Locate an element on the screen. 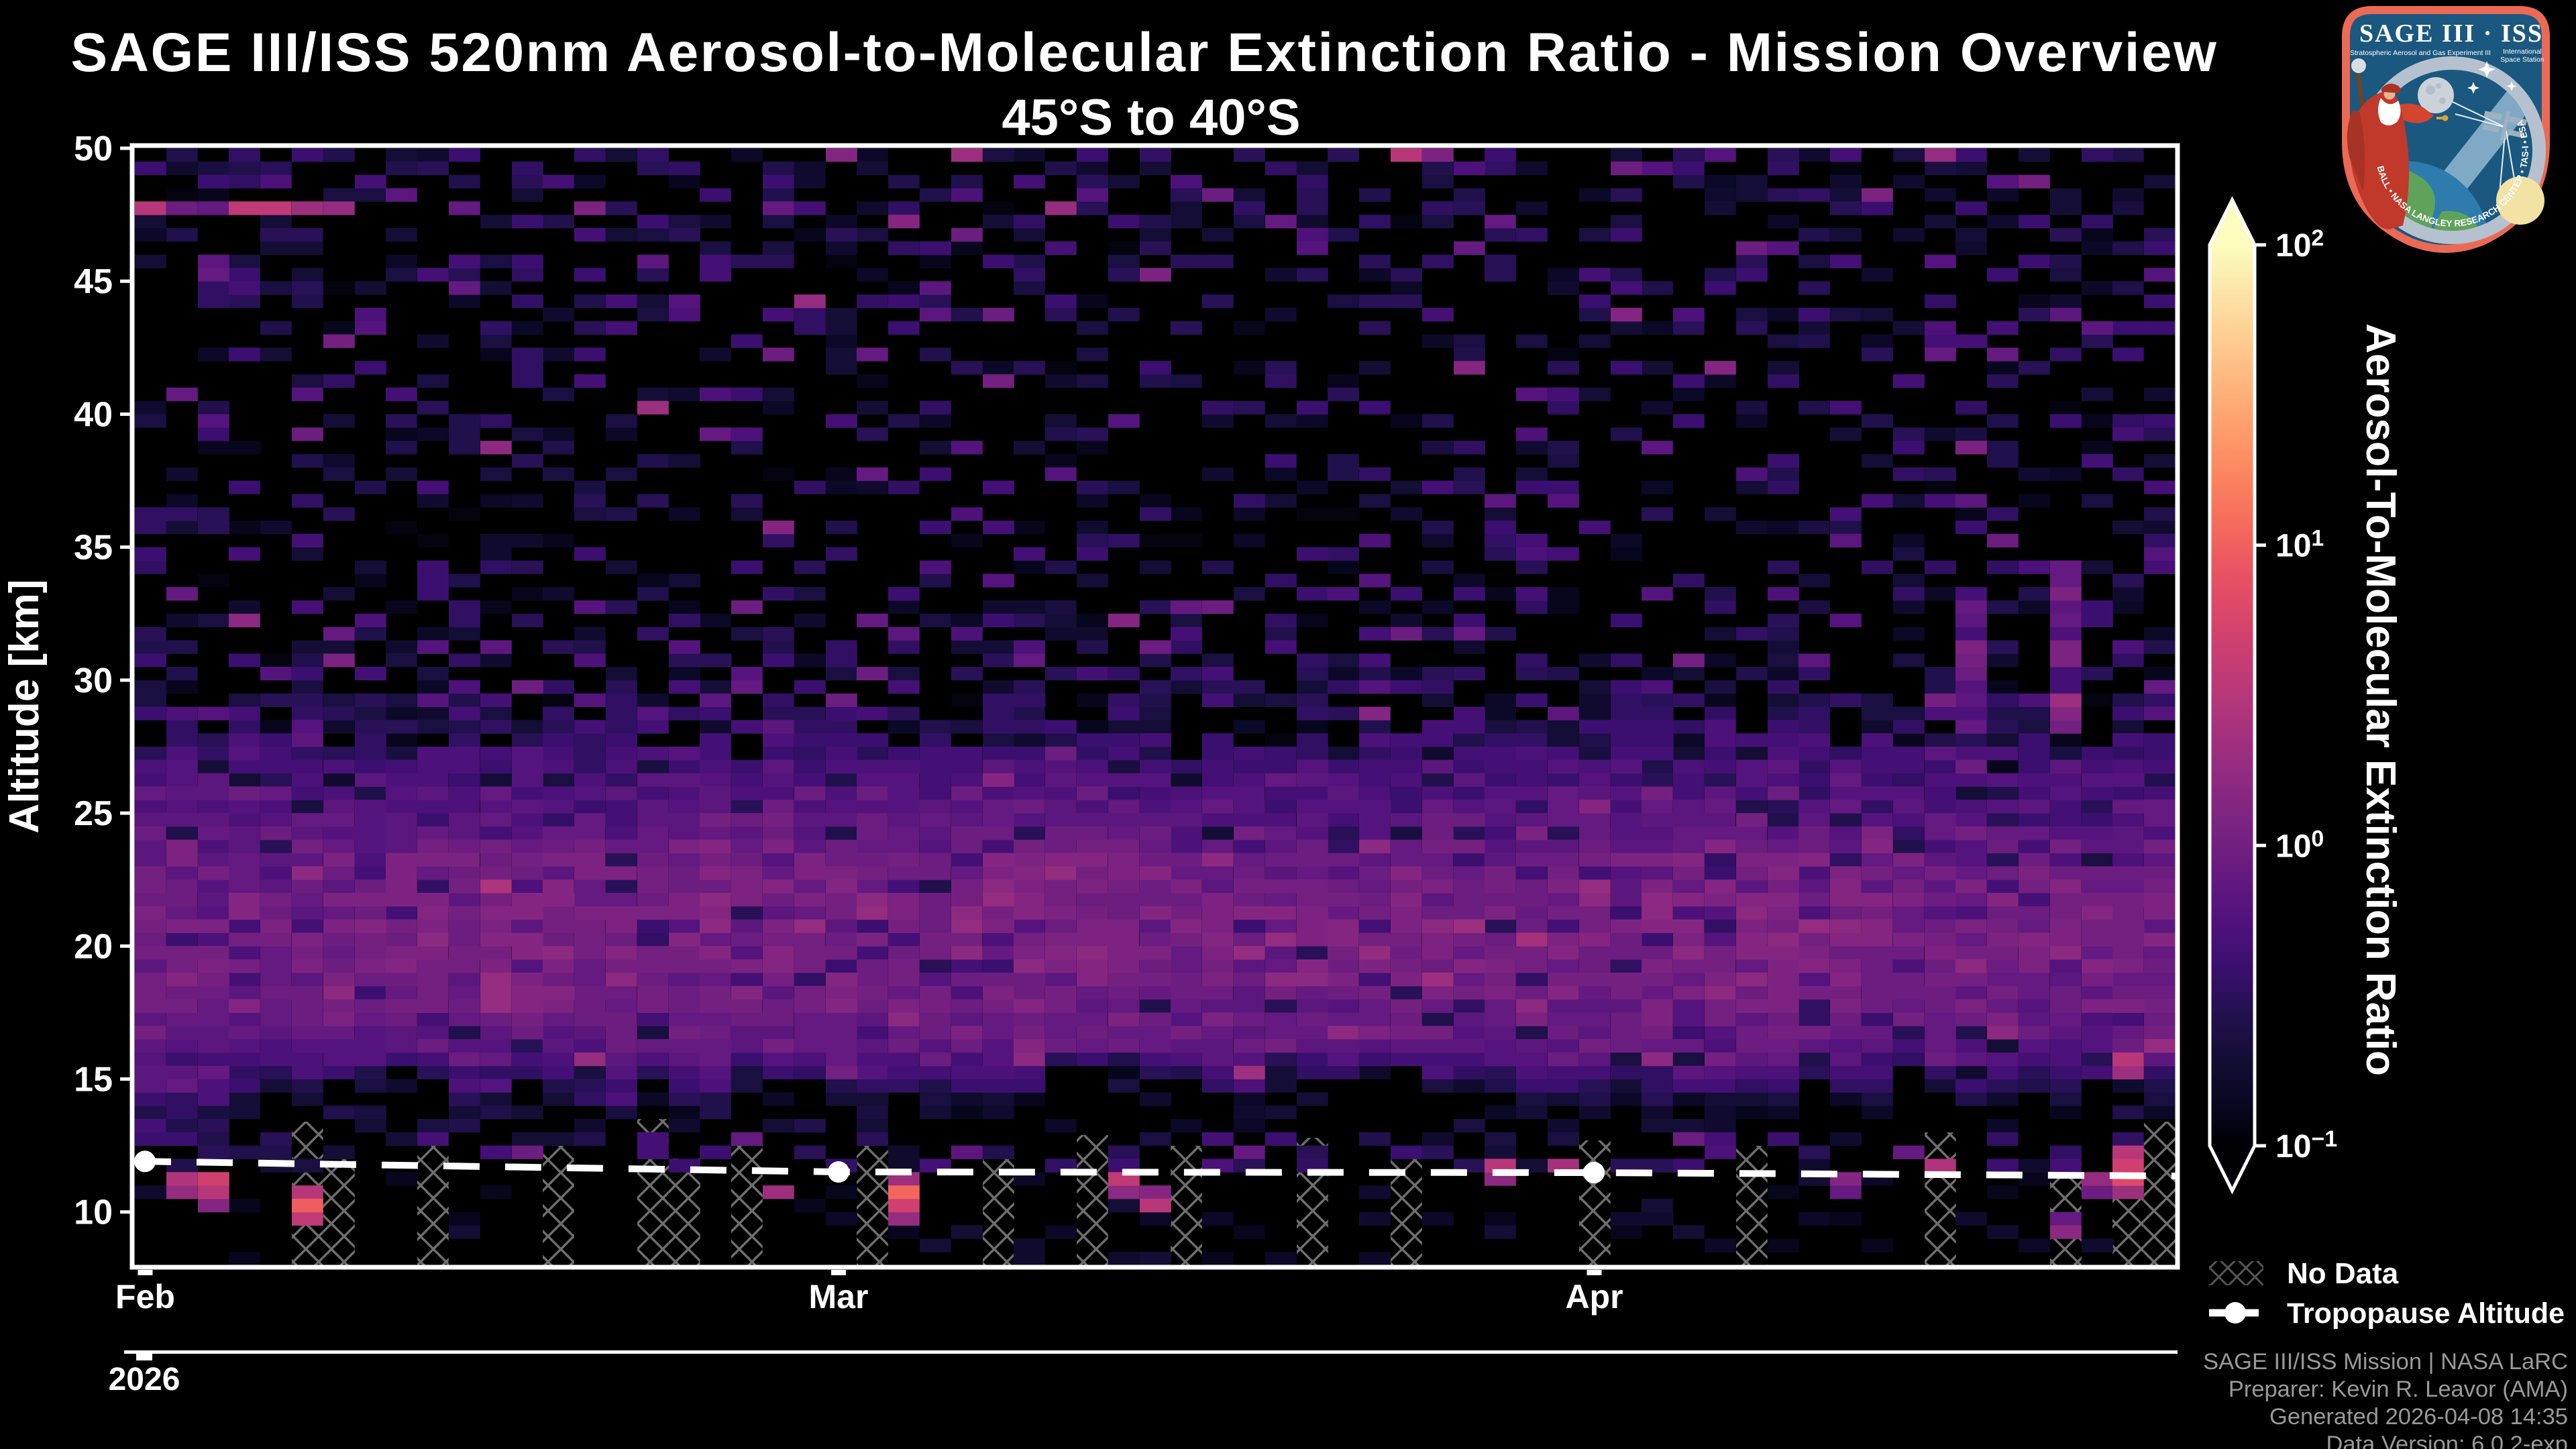  svg-text:Aerosol-To-Molecular Extinctio: Aerosol-To-Molecular Extinction Ratio is located at coordinates (2380, 699).